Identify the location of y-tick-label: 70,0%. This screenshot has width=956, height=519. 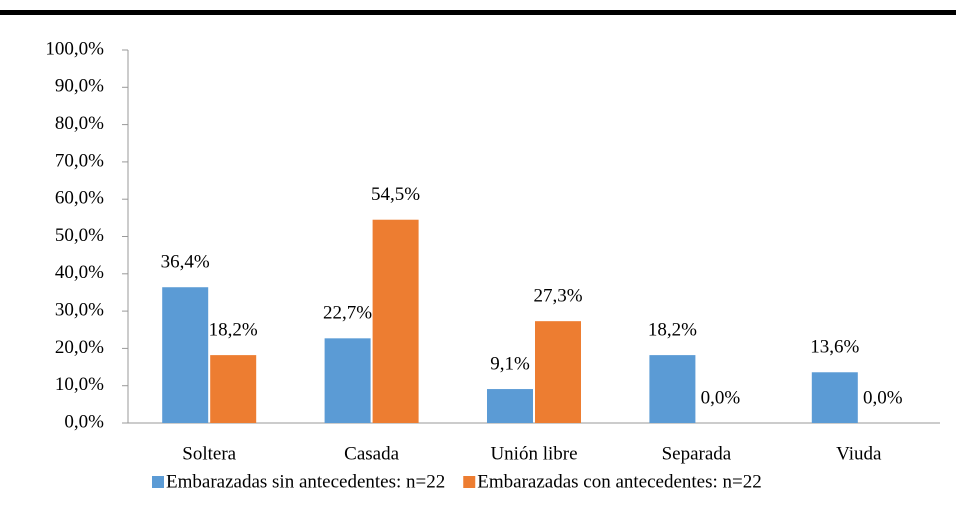
(79, 160).